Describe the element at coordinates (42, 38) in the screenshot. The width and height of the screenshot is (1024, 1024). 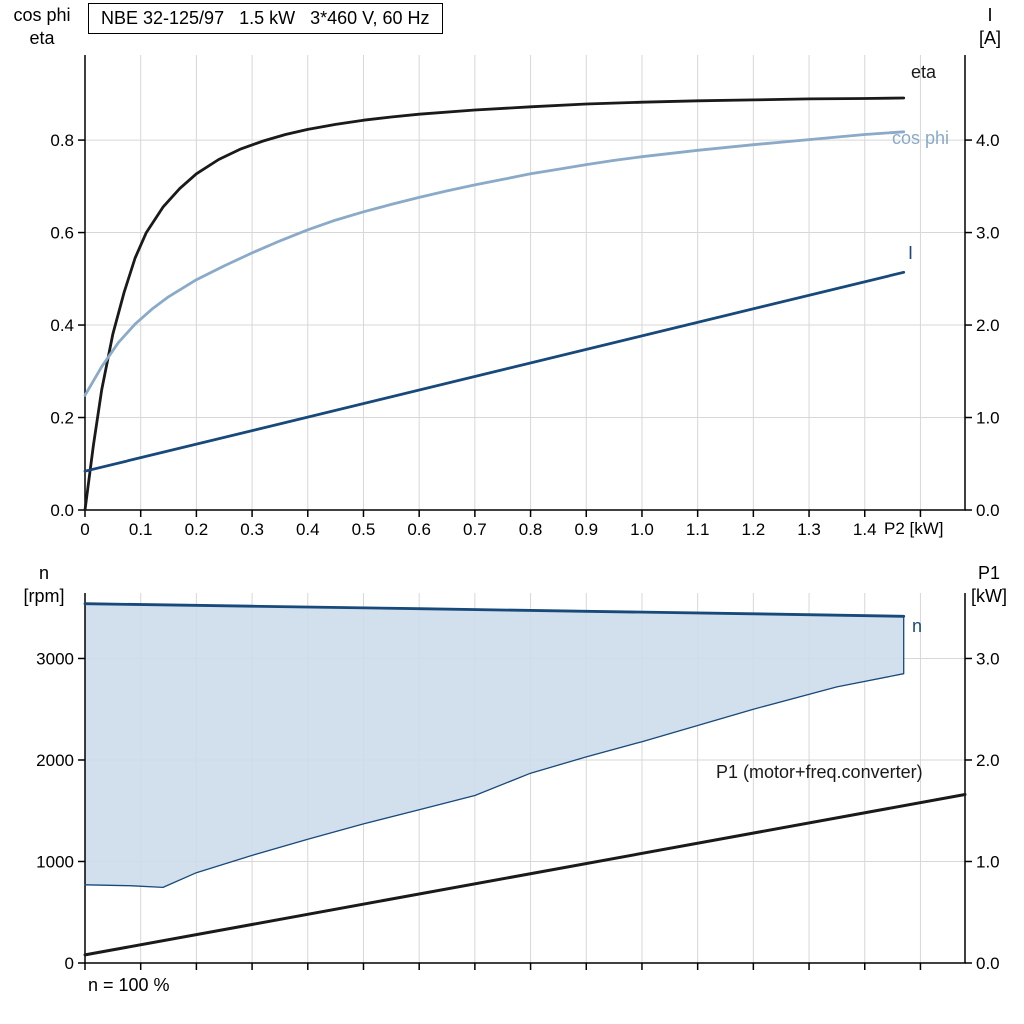
I see `left-axis-title-line2: eta` at that location.